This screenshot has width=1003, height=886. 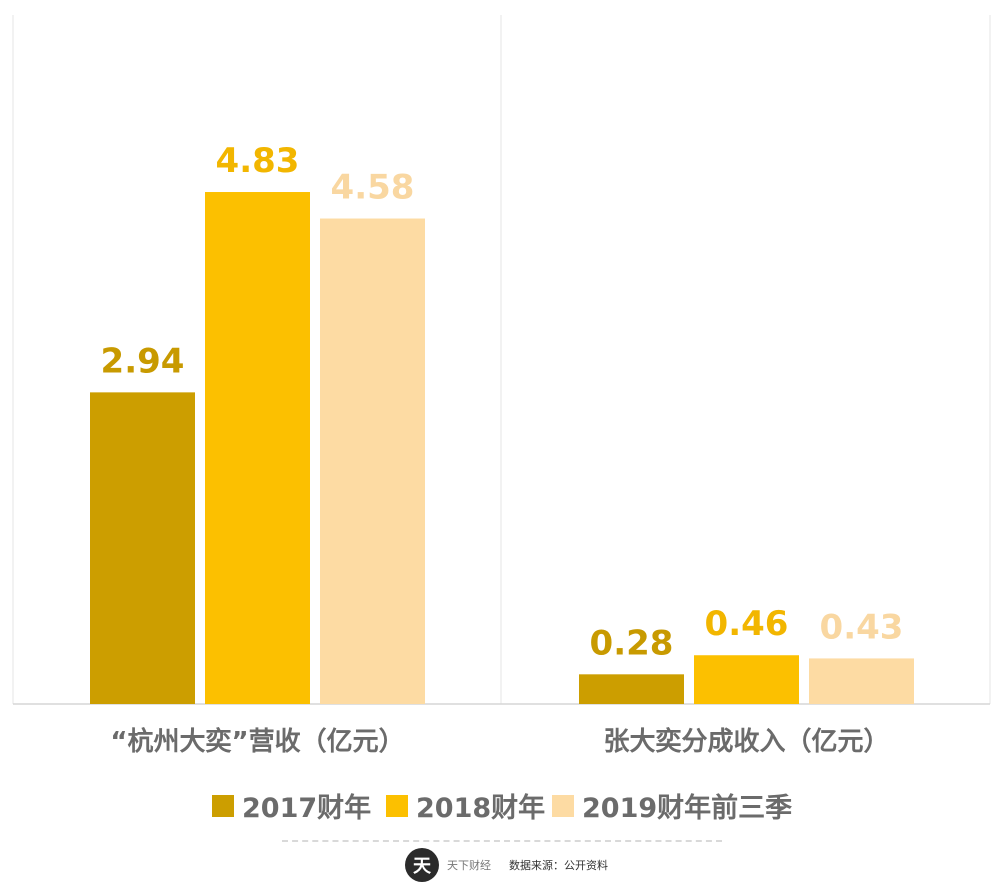 What do you see at coordinates (373, 188) in the screenshot?
I see `bar-value-label: 4.58` at bounding box center [373, 188].